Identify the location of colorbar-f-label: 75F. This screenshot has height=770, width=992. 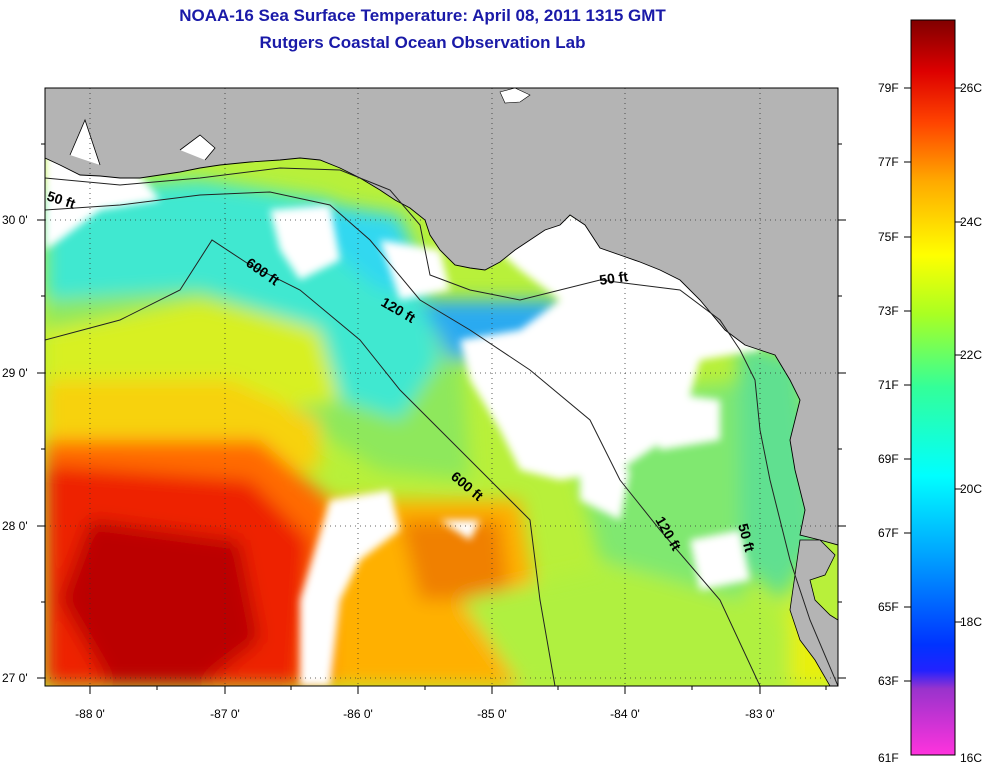
(888, 237).